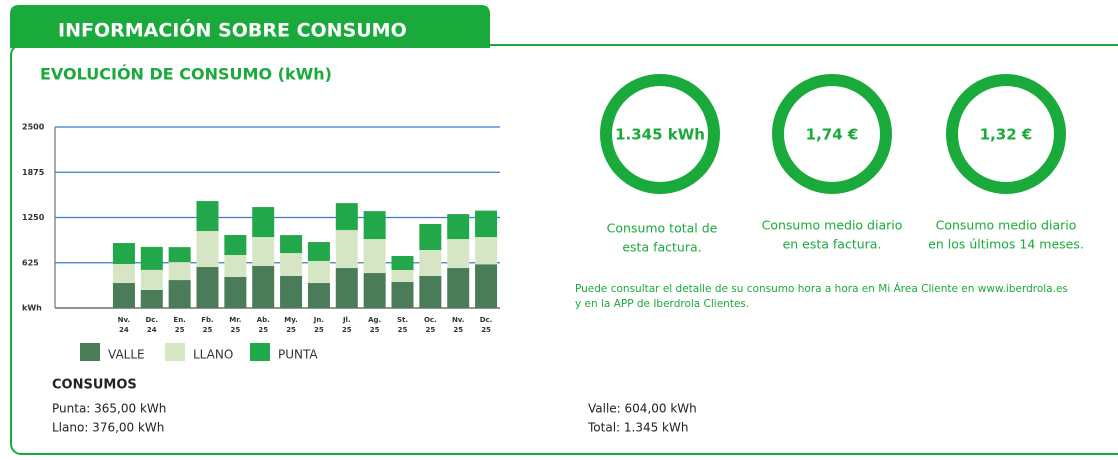 The width and height of the screenshot is (1118, 460). What do you see at coordinates (298, 355) in the screenshot?
I see `legend-label: PUNTA` at bounding box center [298, 355].